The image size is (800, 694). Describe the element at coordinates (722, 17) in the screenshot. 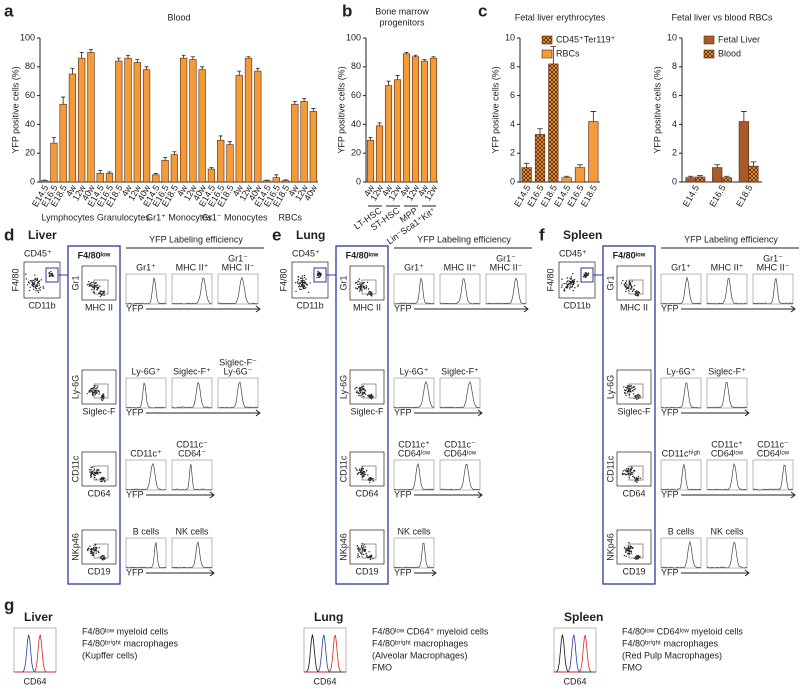

I see `chart-title: Fetal liver vs blood RBCs` at that location.